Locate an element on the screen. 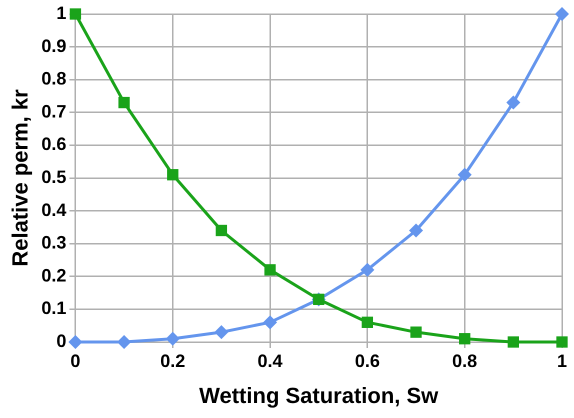 This screenshot has height=418, width=574. y-tick-label: 0.8 is located at coordinates (53, 78).